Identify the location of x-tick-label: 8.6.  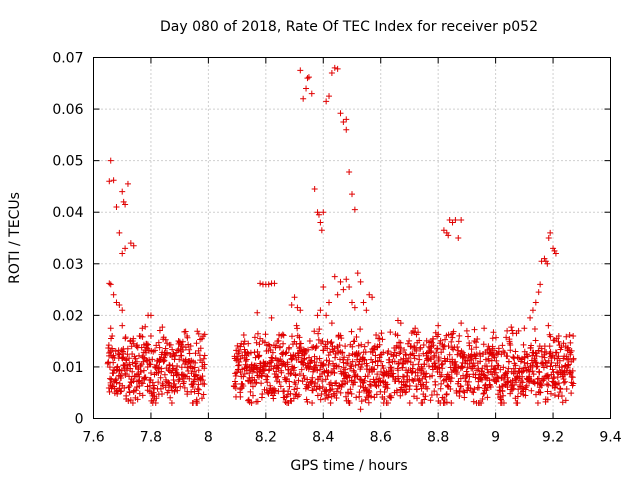
(381, 438).